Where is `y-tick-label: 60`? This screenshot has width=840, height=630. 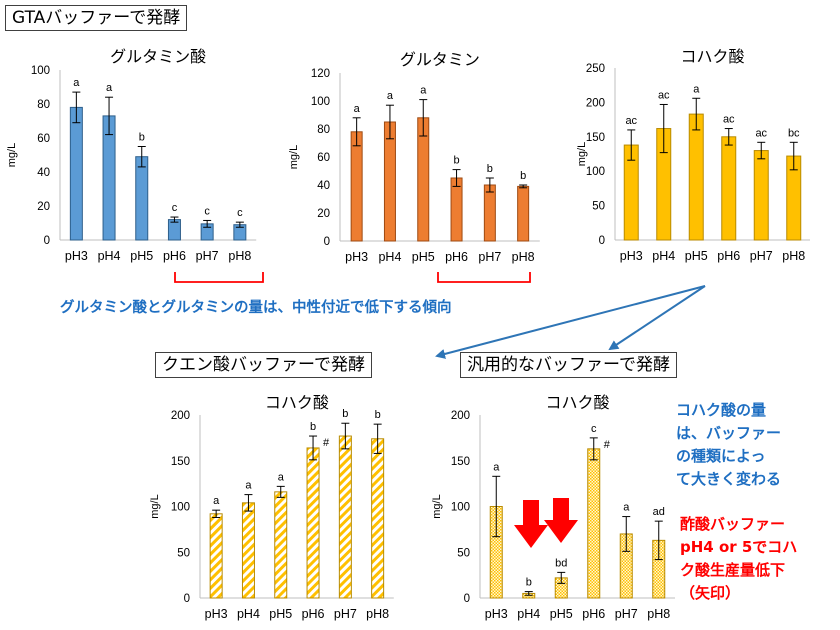
y-tick-label: 60 is located at coordinates (43, 139).